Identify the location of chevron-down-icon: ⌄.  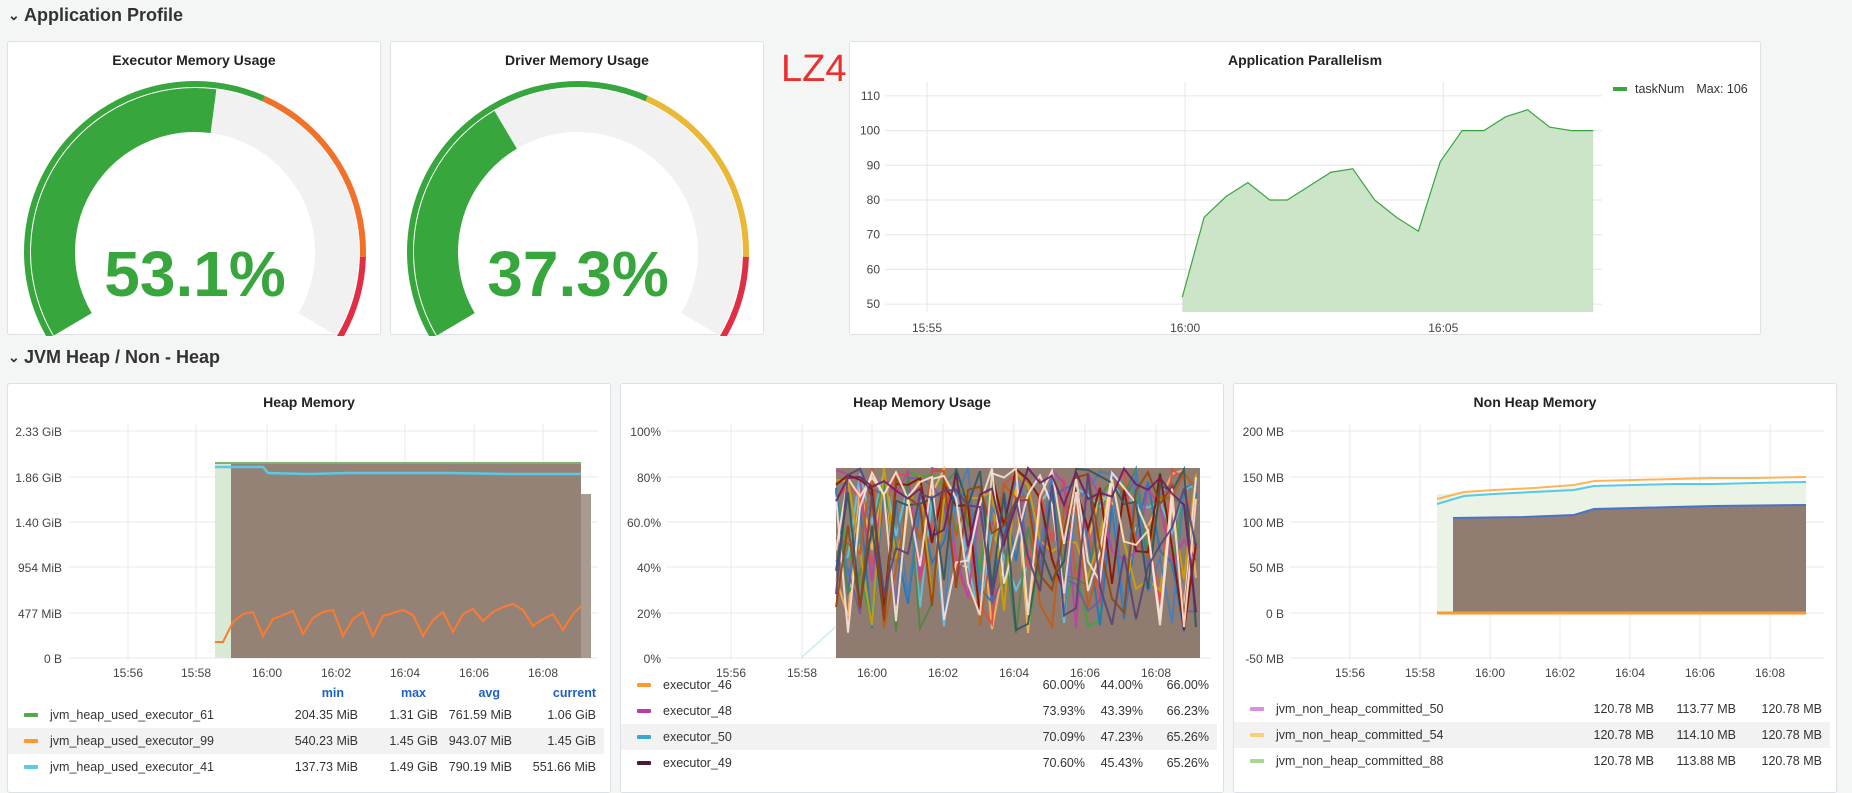
(14, 15).